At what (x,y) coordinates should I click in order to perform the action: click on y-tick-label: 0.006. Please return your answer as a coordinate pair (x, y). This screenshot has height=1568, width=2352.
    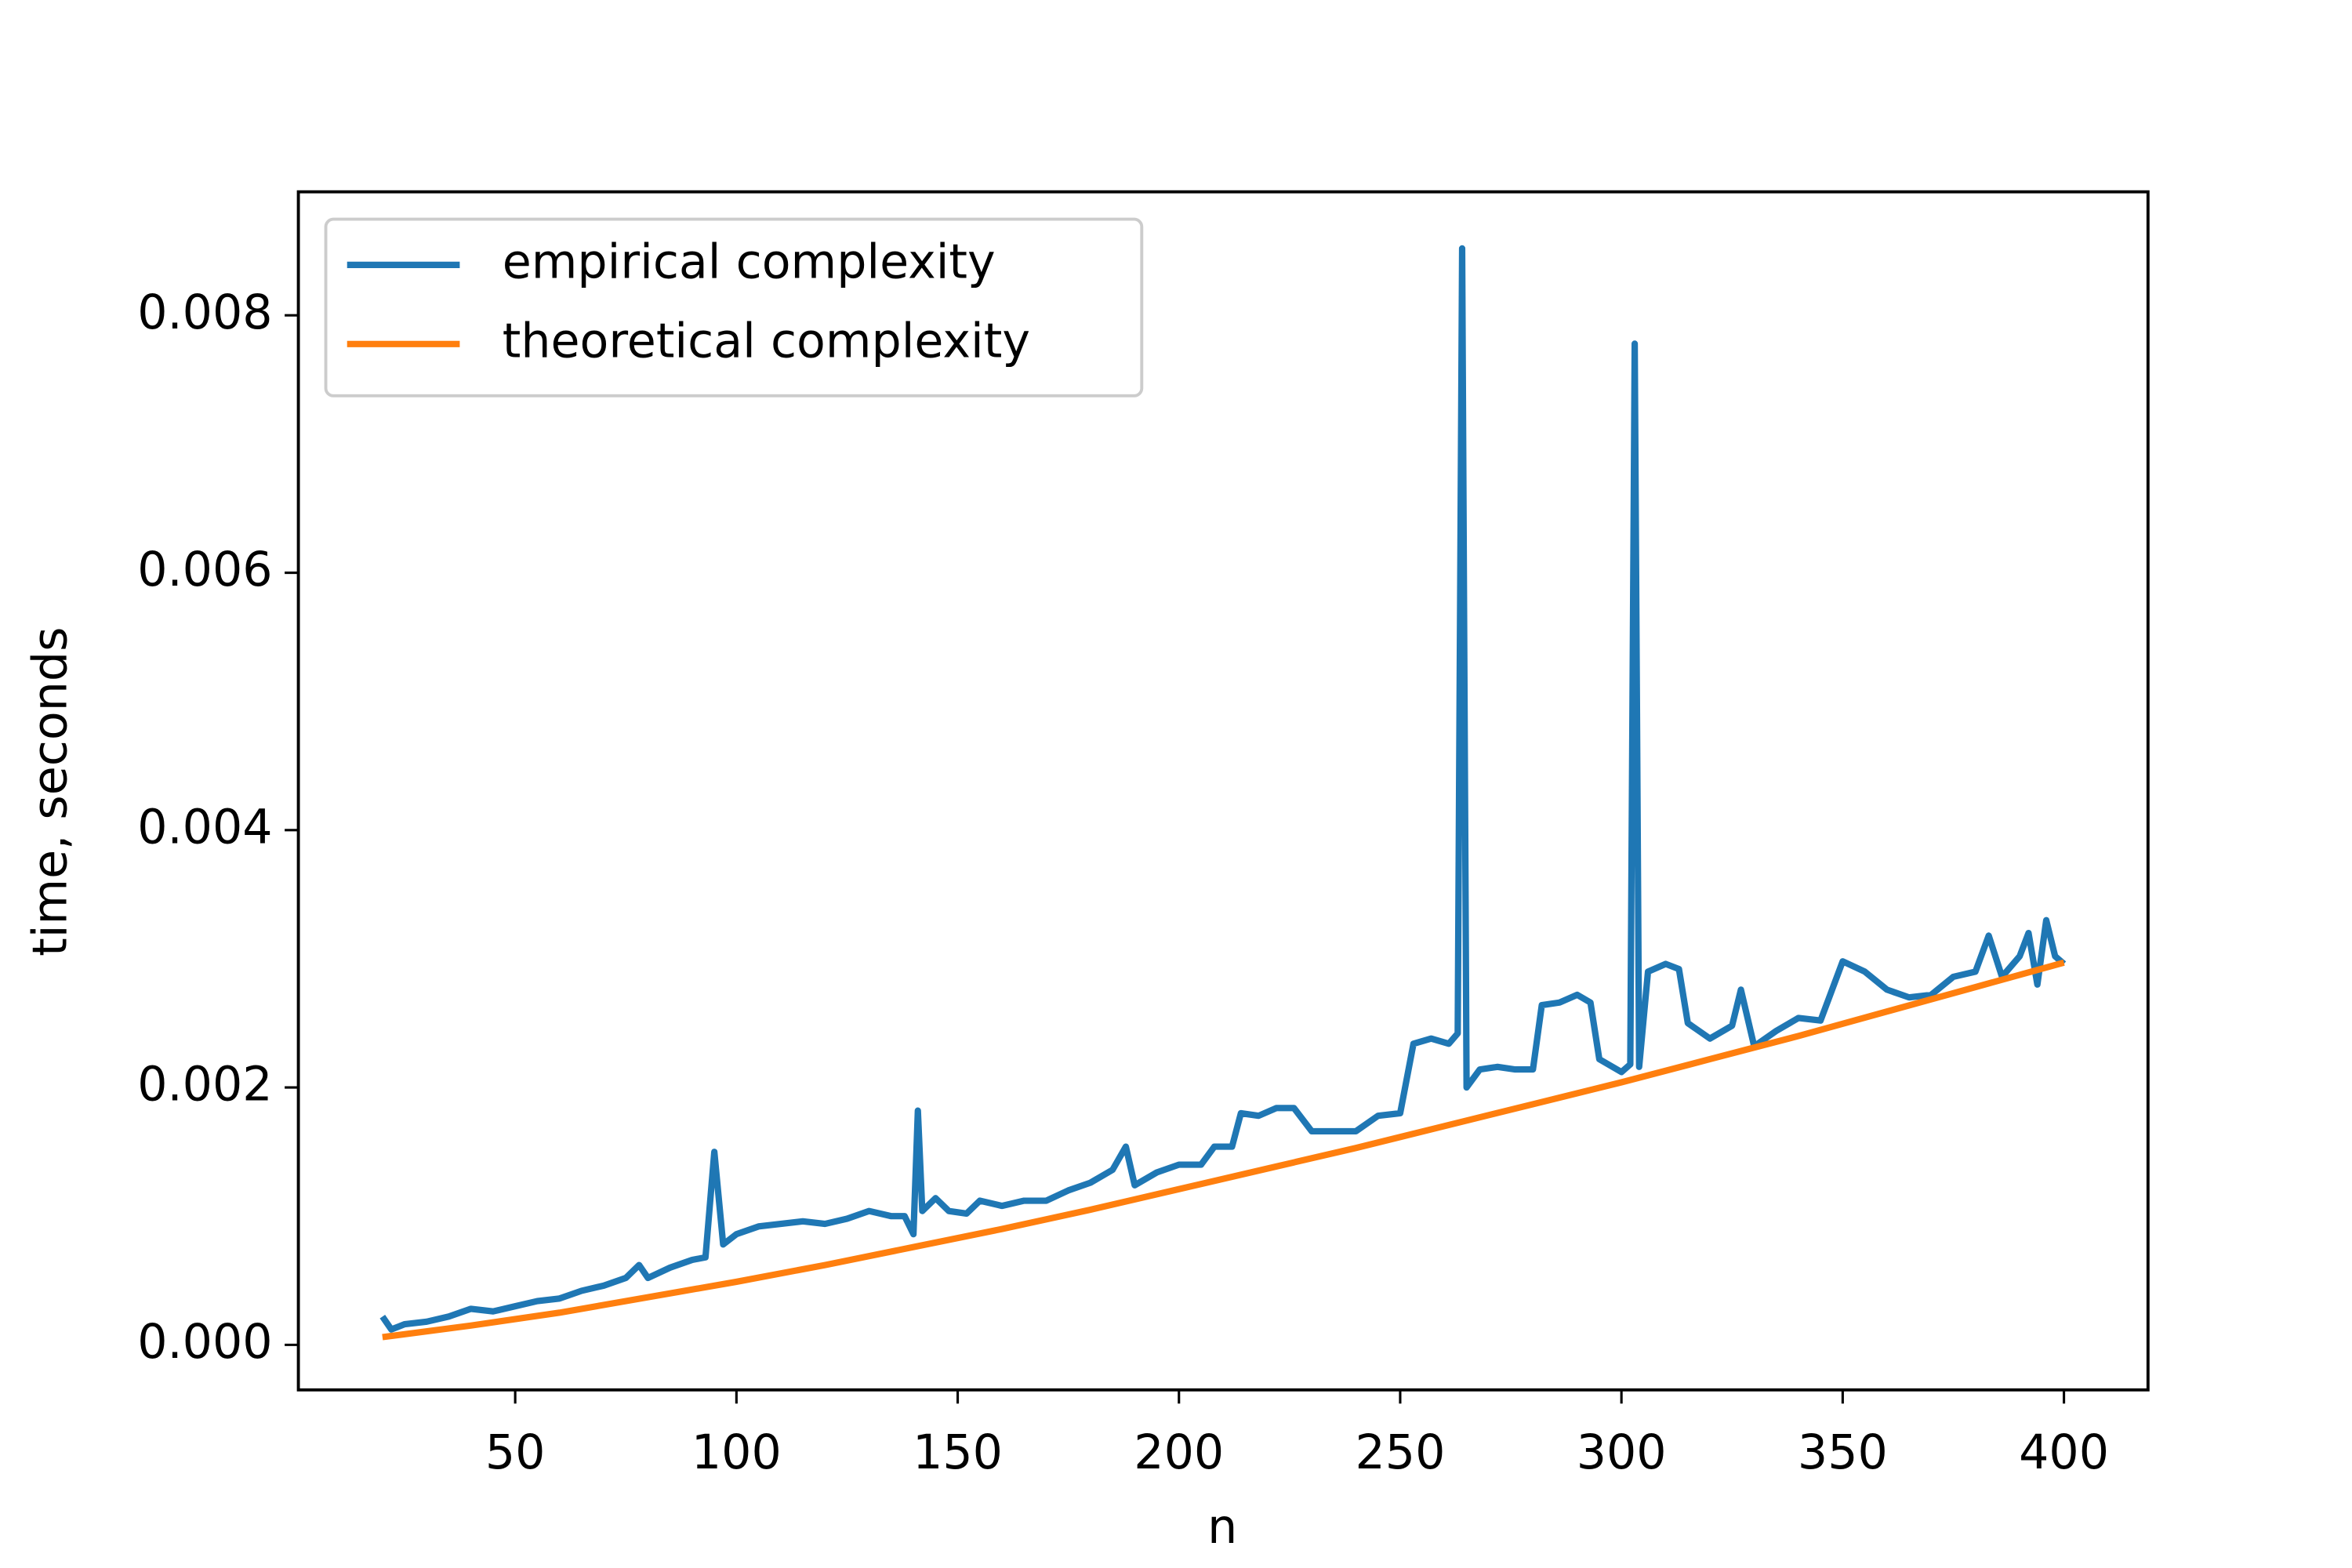
    Looking at the image, I should click on (204, 570).